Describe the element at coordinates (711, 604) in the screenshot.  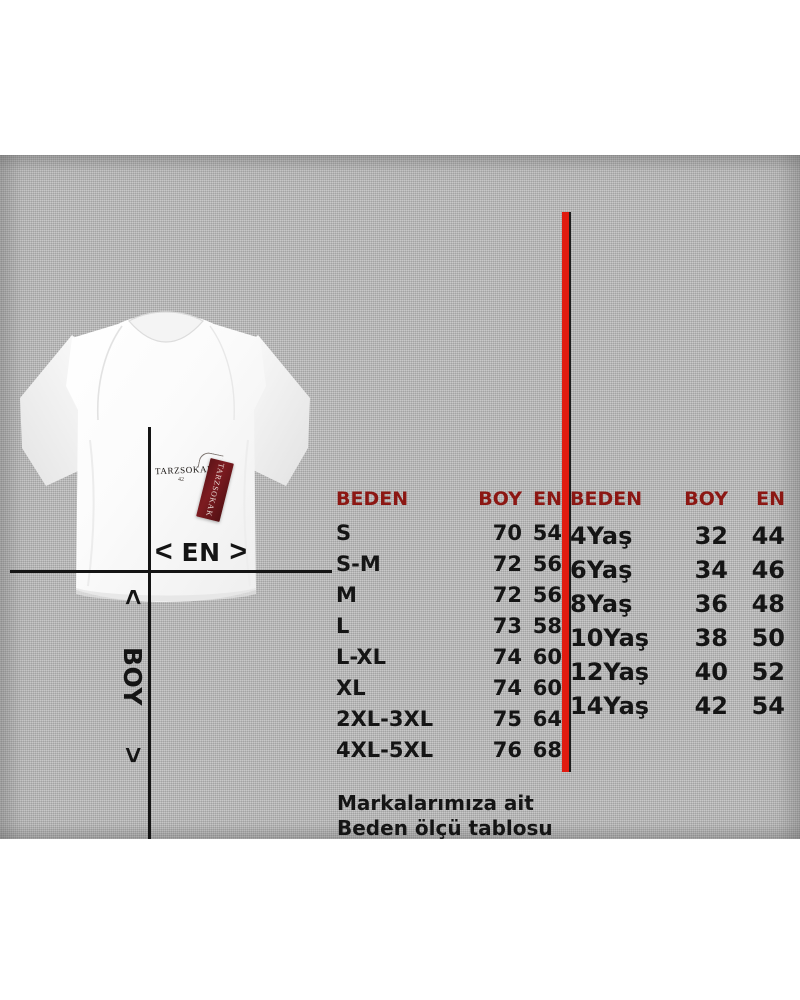
I see `cell-boy: 36` at that location.